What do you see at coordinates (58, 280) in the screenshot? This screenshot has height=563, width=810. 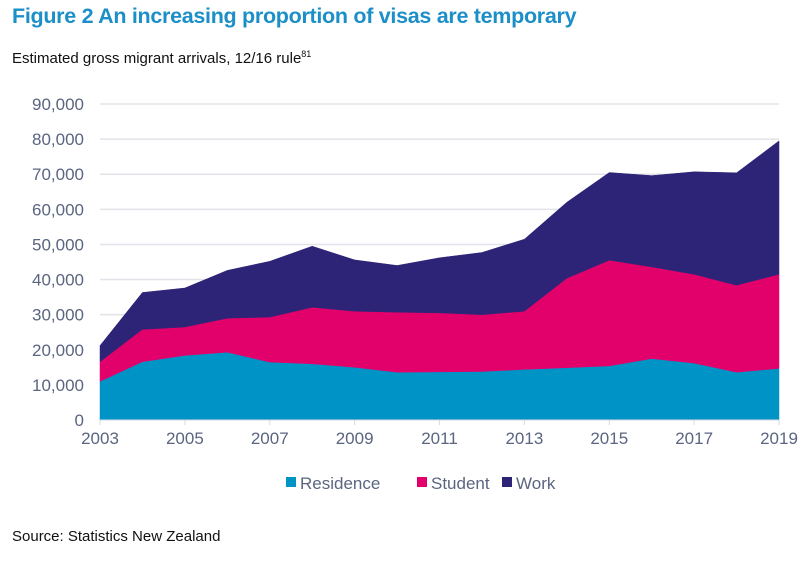 I see `y-tick-label: 40,000` at bounding box center [58, 280].